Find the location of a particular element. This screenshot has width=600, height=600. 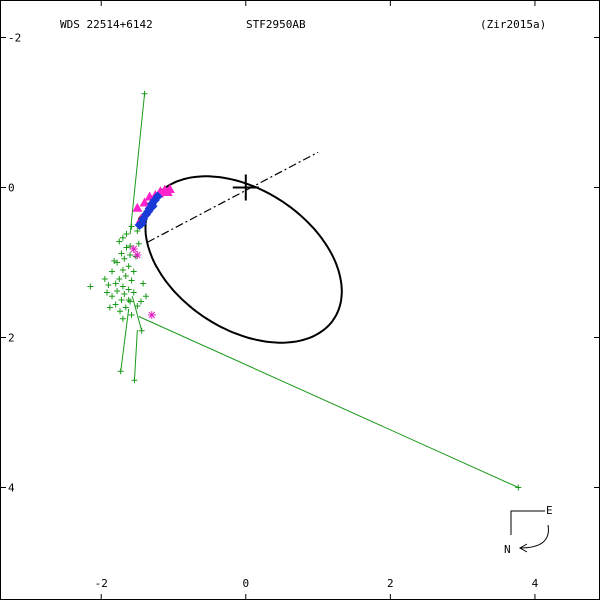

compass-arrow-head is located at coordinates (523, 548).